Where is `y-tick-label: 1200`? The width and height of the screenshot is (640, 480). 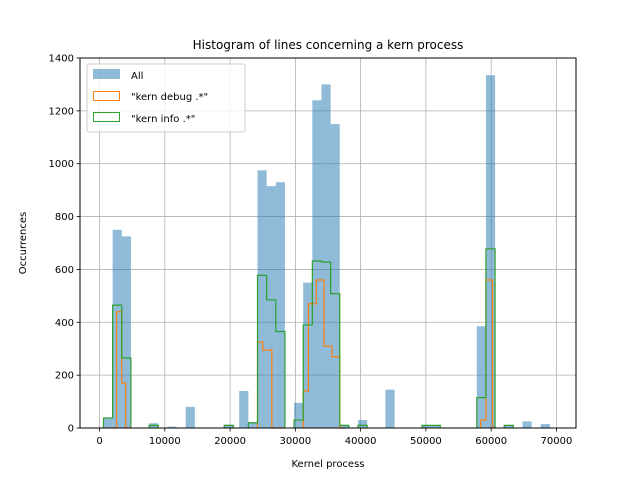
y-tick-label: 1200 is located at coordinates (61, 111).